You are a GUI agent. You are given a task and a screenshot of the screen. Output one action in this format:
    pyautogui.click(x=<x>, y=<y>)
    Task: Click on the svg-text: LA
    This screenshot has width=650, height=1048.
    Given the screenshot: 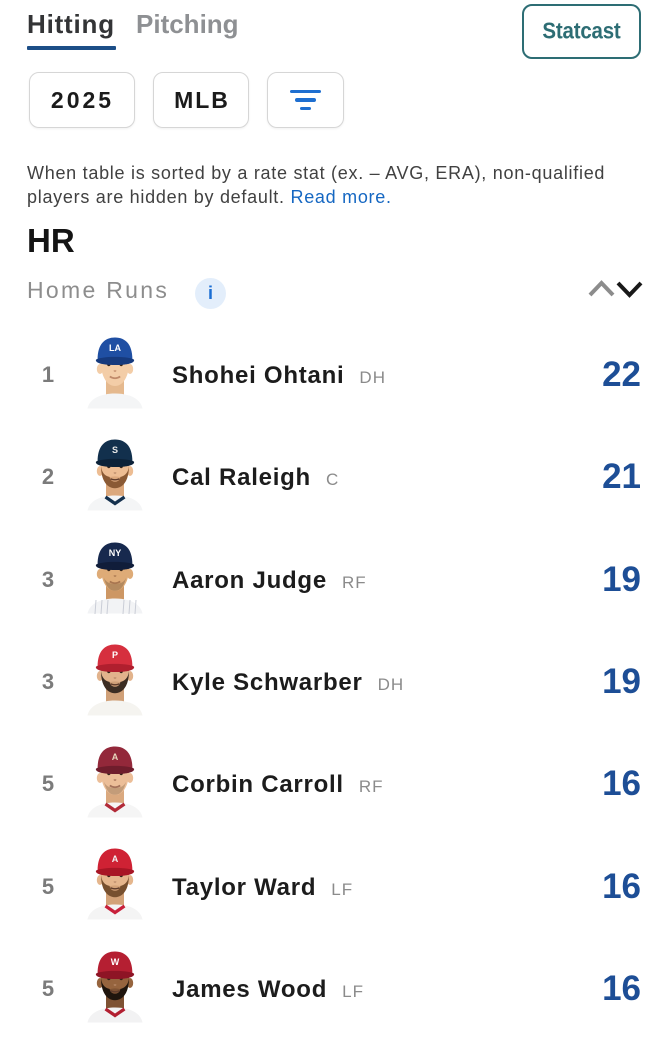 What is the action you would take?
    pyautogui.click(x=115, y=348)
    